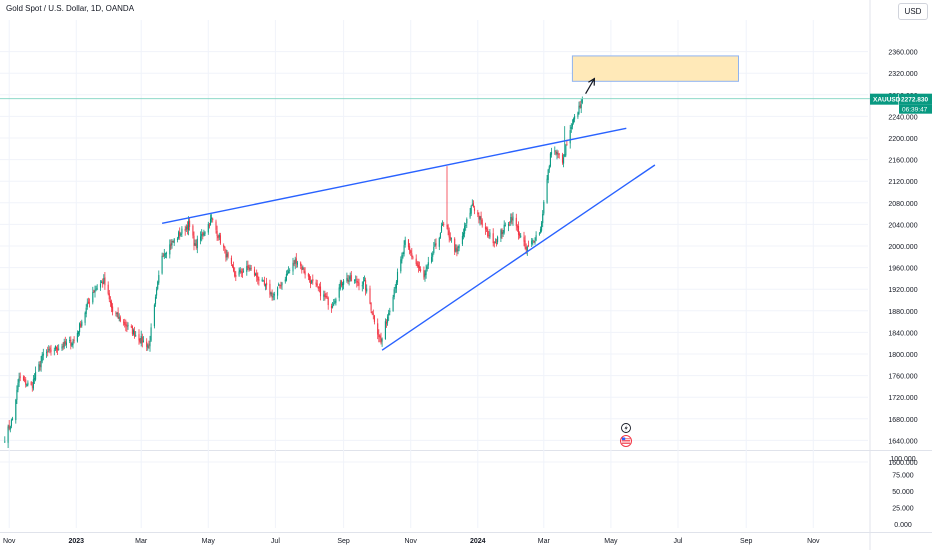  Describe the element at coordinates (655, 68) in the screenshot. I see `target-zone` at that location.